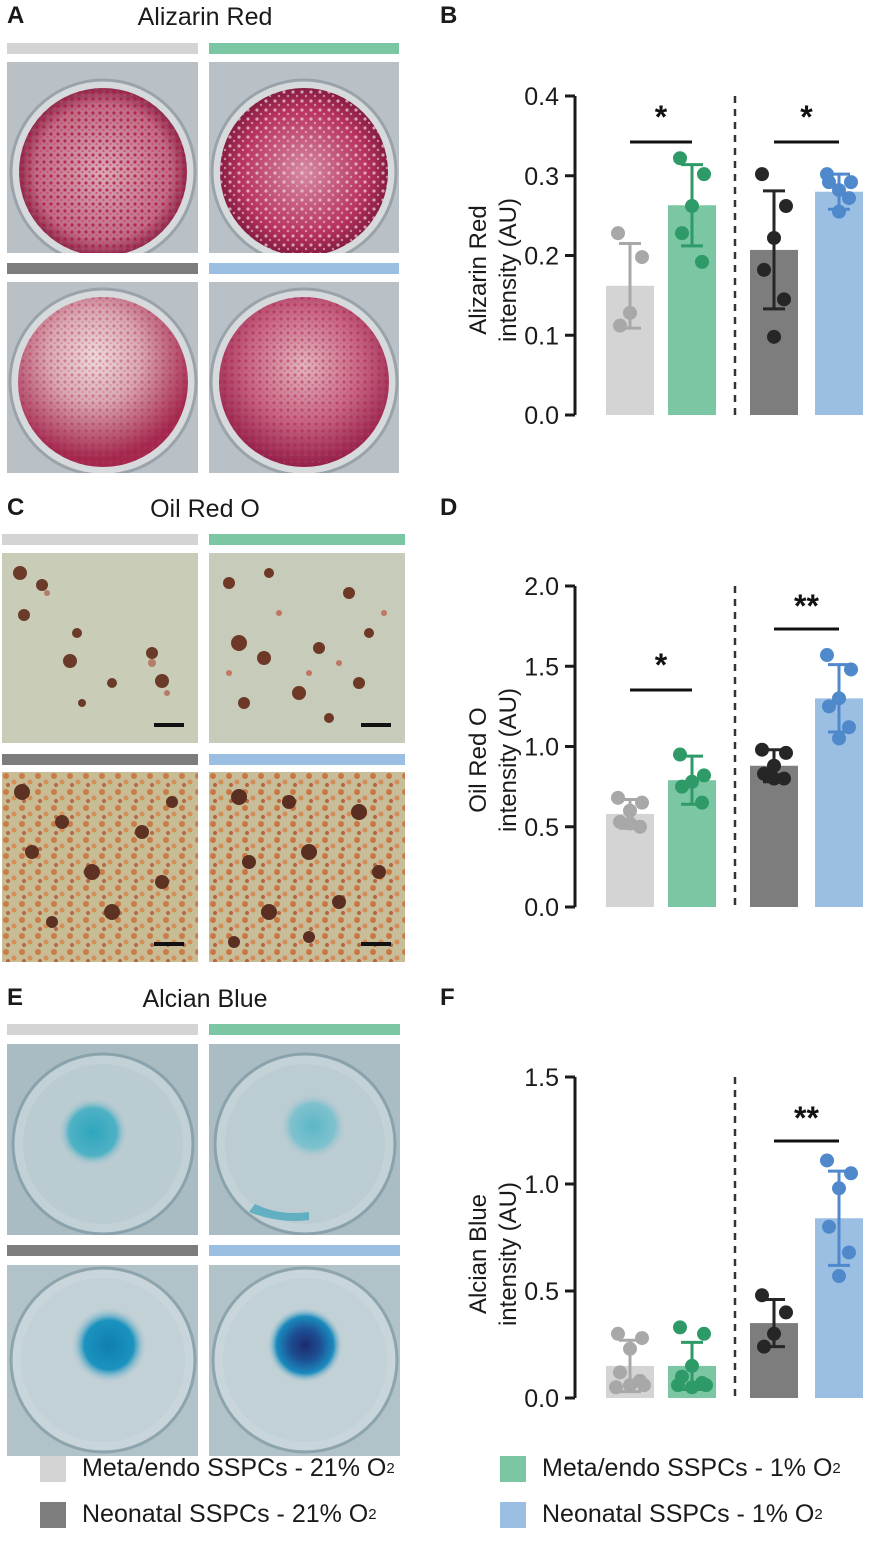 This screenshot has height=1551, width=896. Describe the element at coordinates (100, 648) in the screenshot. I see `oilred-micrograph-meta21` at that location.